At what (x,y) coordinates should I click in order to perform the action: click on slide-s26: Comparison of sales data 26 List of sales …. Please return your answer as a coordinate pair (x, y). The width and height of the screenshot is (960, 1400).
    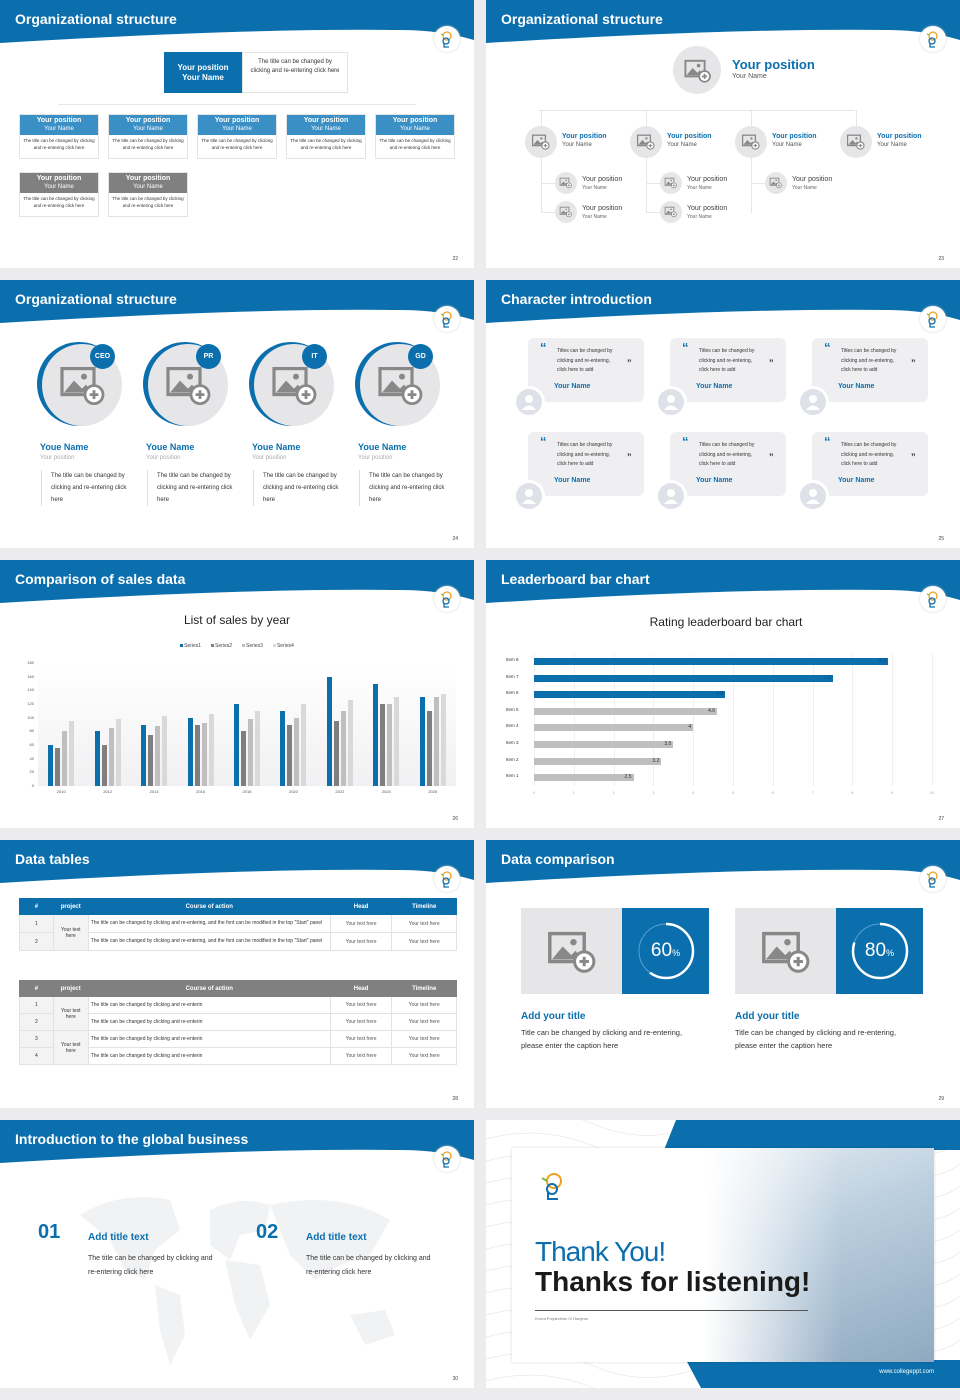
    Looking at the image, I should click on (237, 694).